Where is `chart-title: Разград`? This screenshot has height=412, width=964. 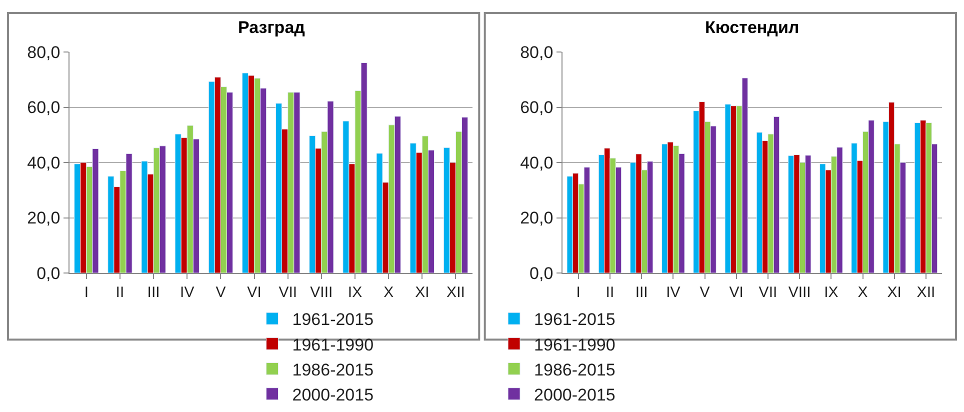
chart-title: Разград is located at coordinates (272, 27).